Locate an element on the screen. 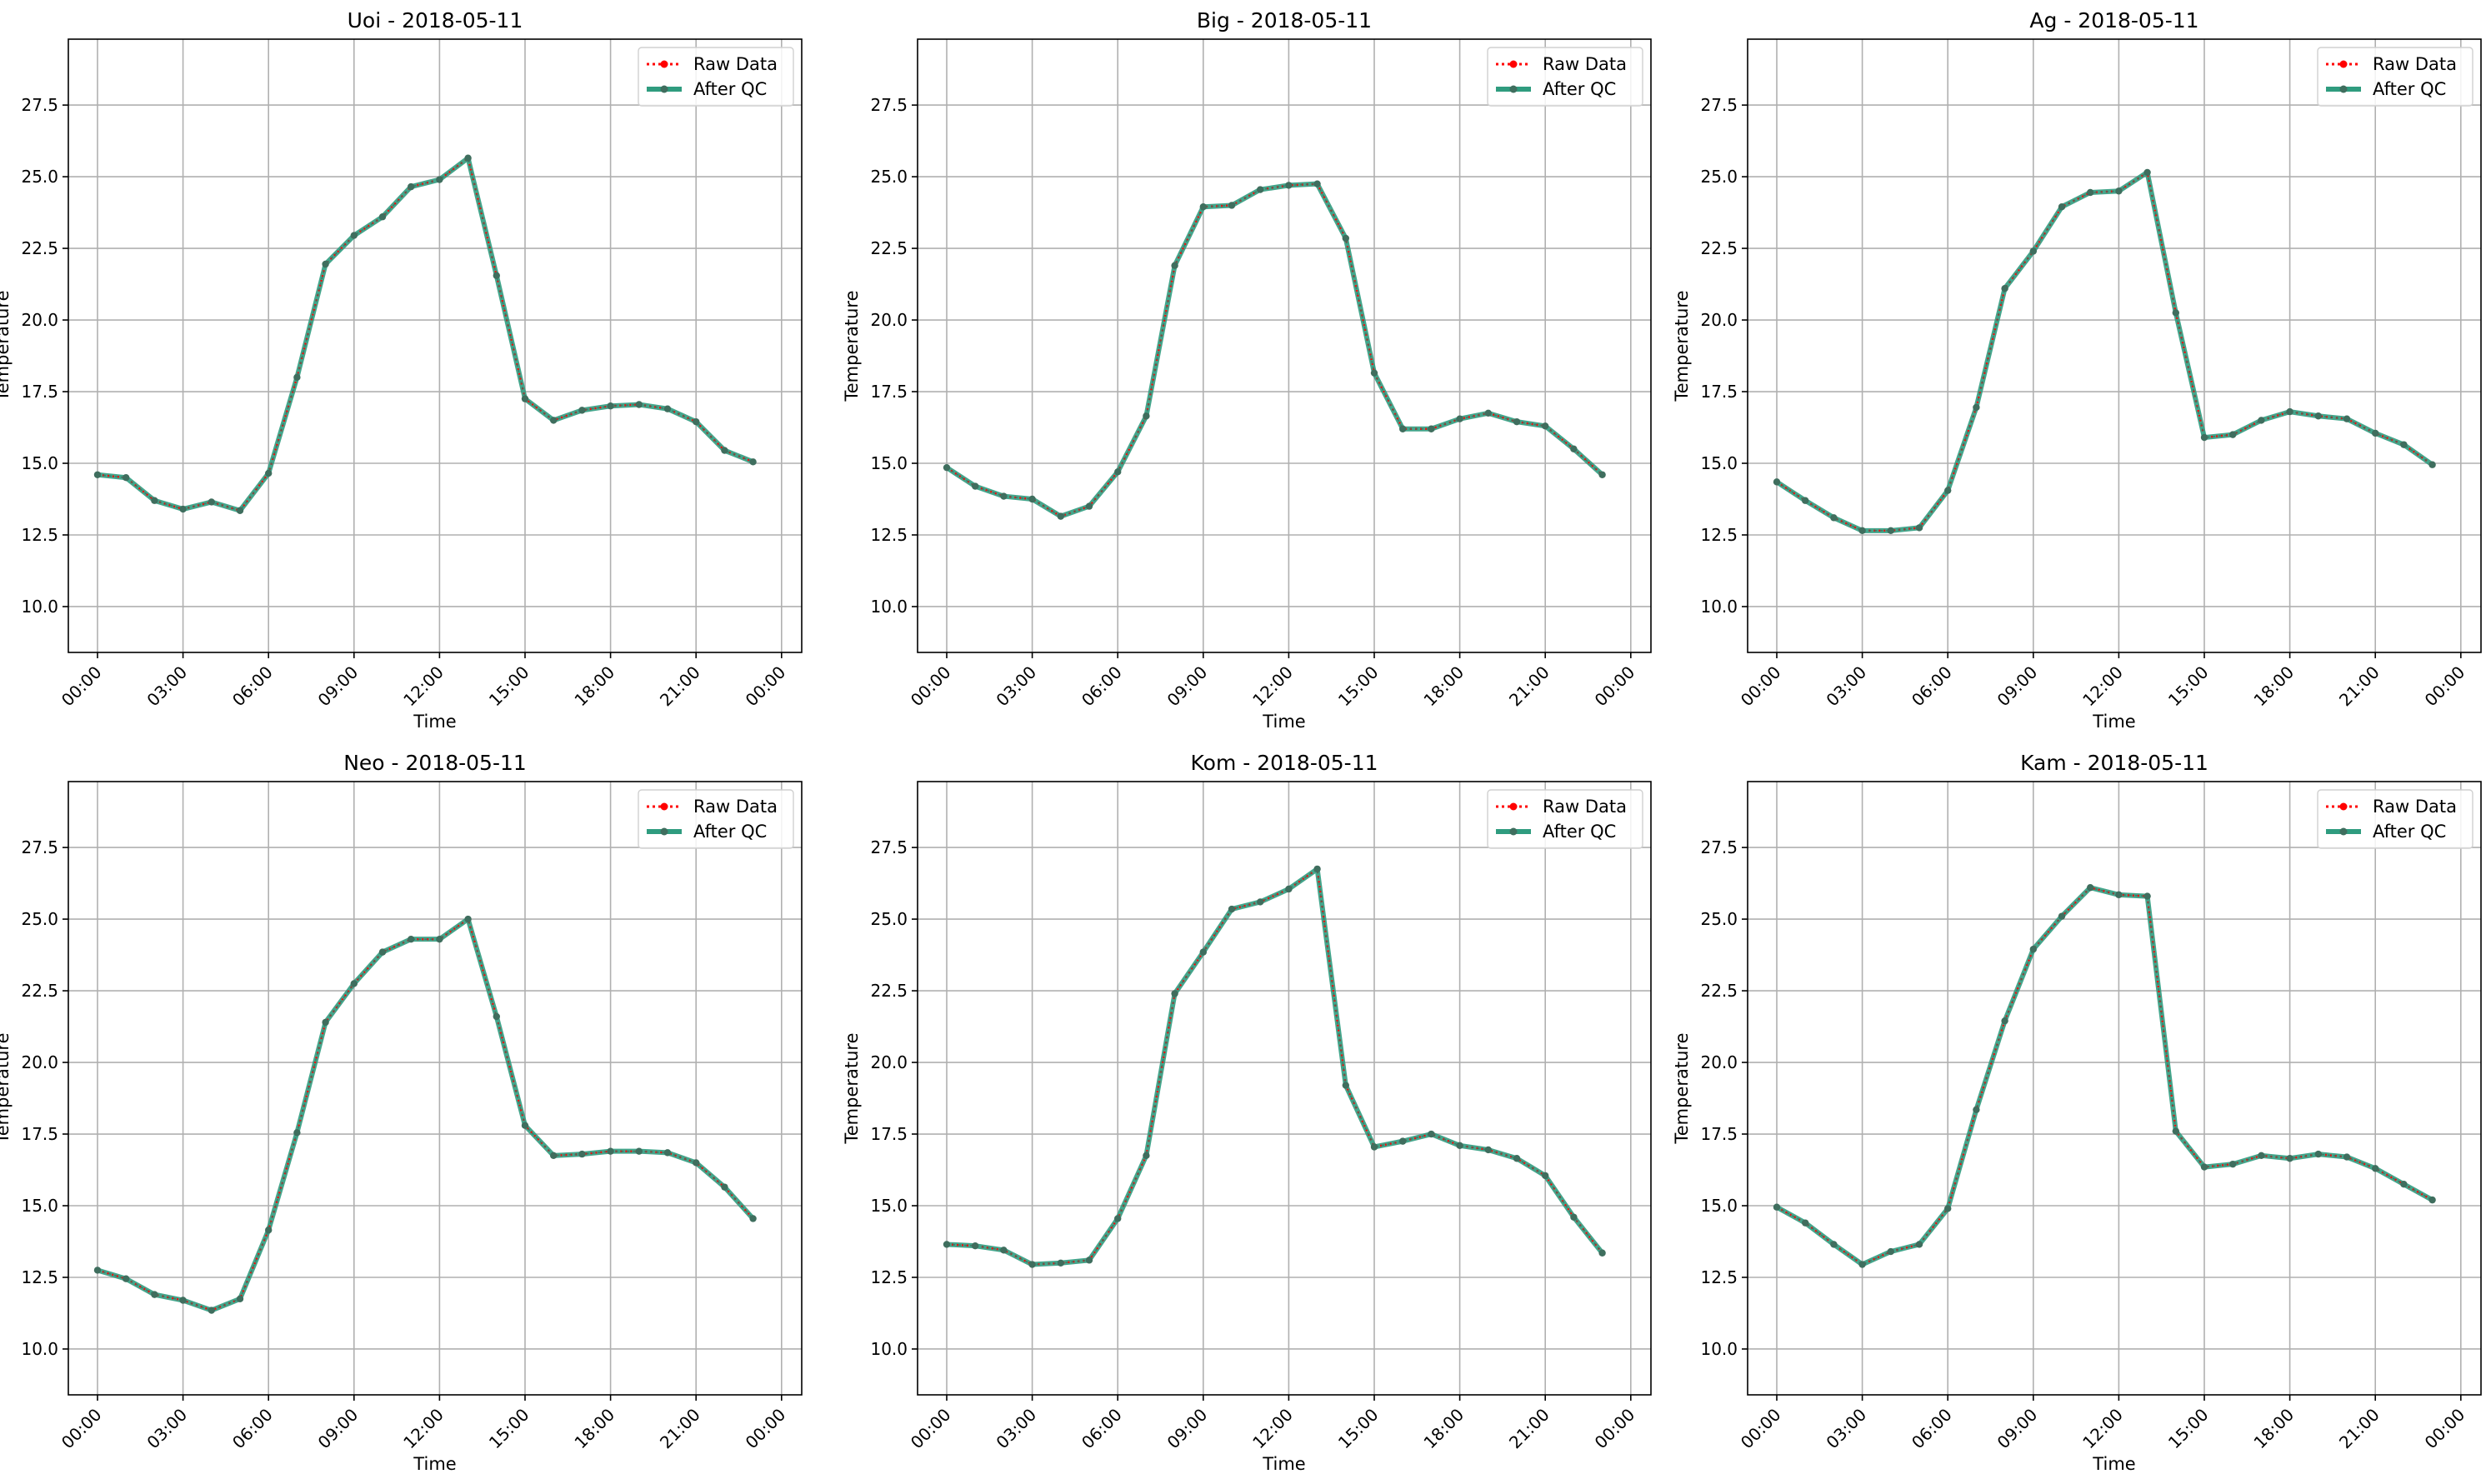 The width and height of the screenshot is (2486, 1484). chart-title: Neo - 2018-05-11 is located at coordinates (435, 763).